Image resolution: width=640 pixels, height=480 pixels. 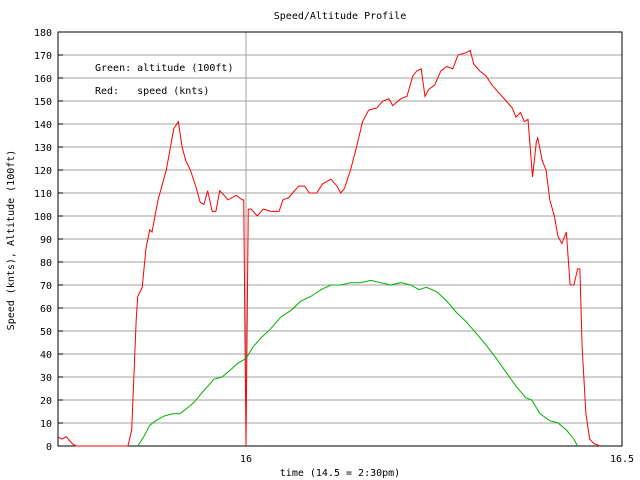 I want to click on y-tick-label: 50, so click(x=46, y=332).